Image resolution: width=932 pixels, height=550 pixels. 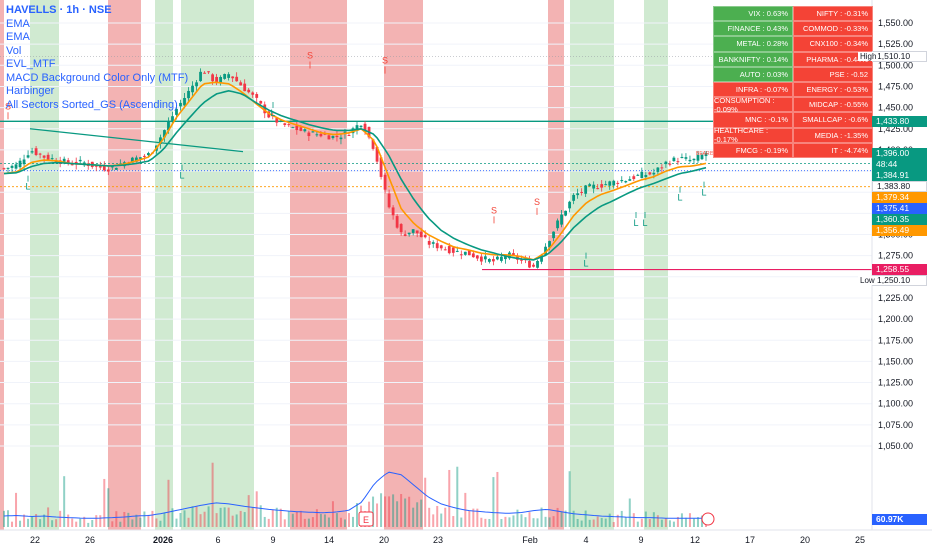 What do you see at coordinates (895, 340) in the screenshot?
I see `price-tick-15: 1,175.00` at bounding box center [895, 340].